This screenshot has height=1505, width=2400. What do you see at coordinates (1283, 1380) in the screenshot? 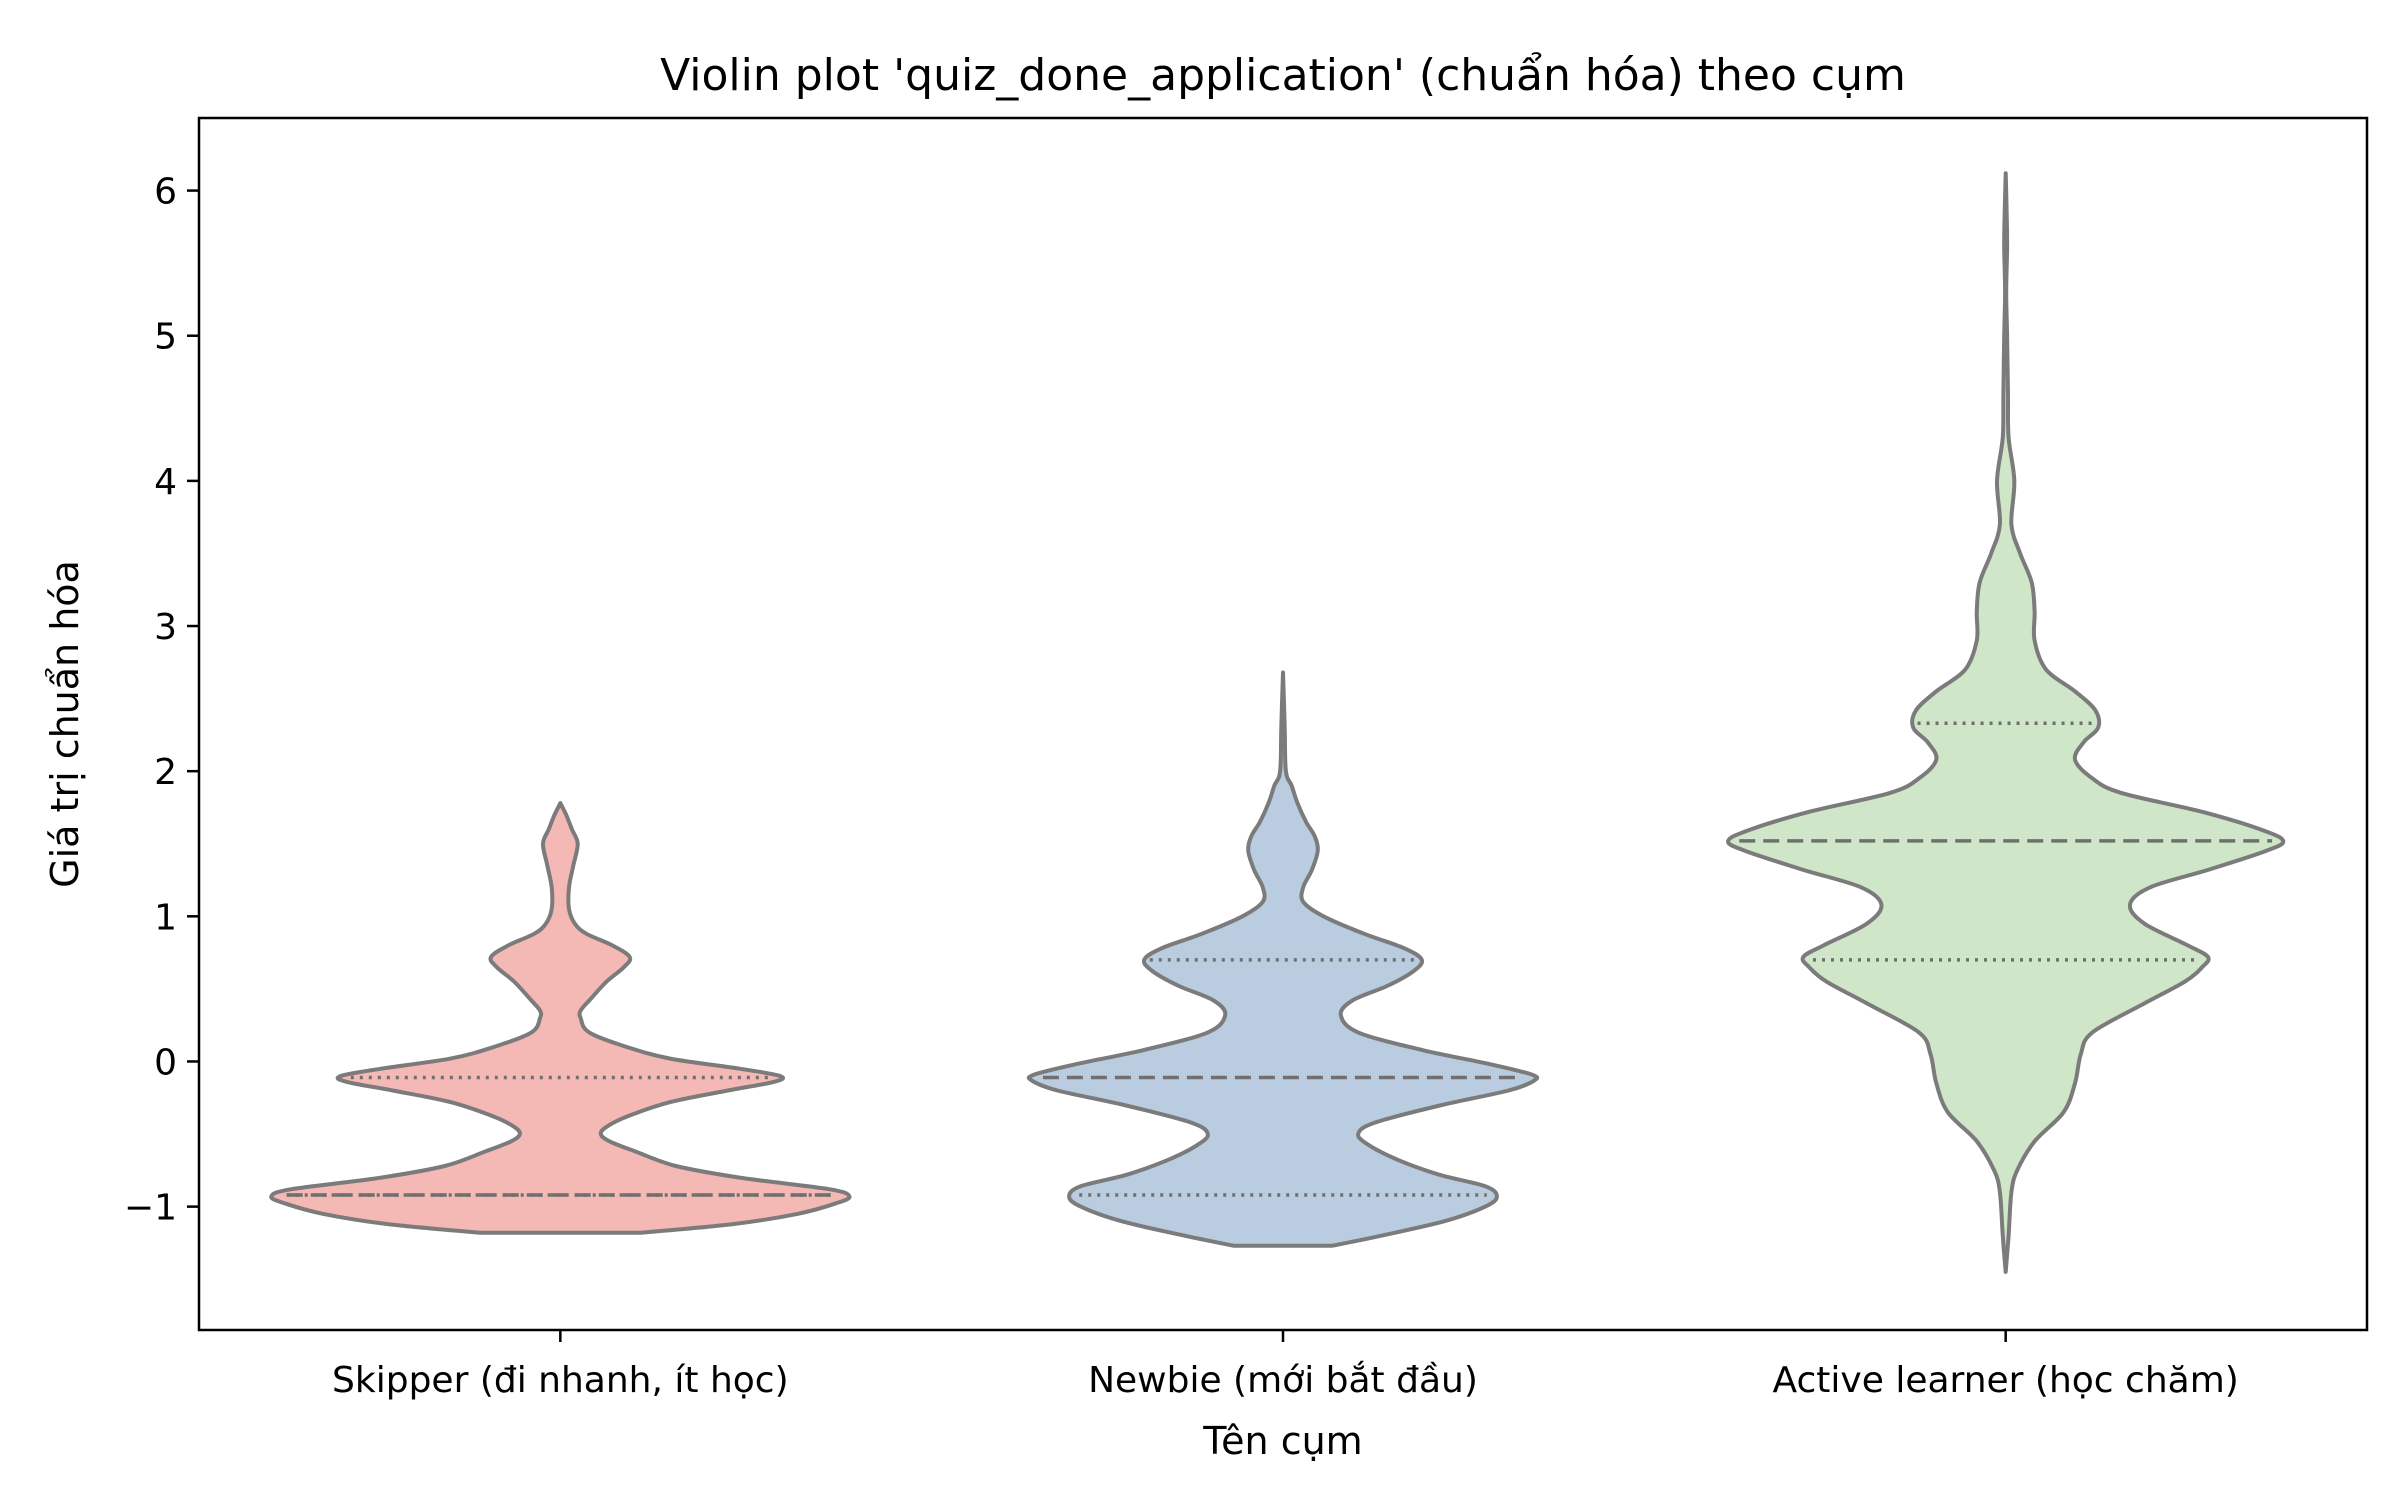
I see `x-tick-label: Newbie (mới bắt đầu)` at bounding box center [1283, 1380].